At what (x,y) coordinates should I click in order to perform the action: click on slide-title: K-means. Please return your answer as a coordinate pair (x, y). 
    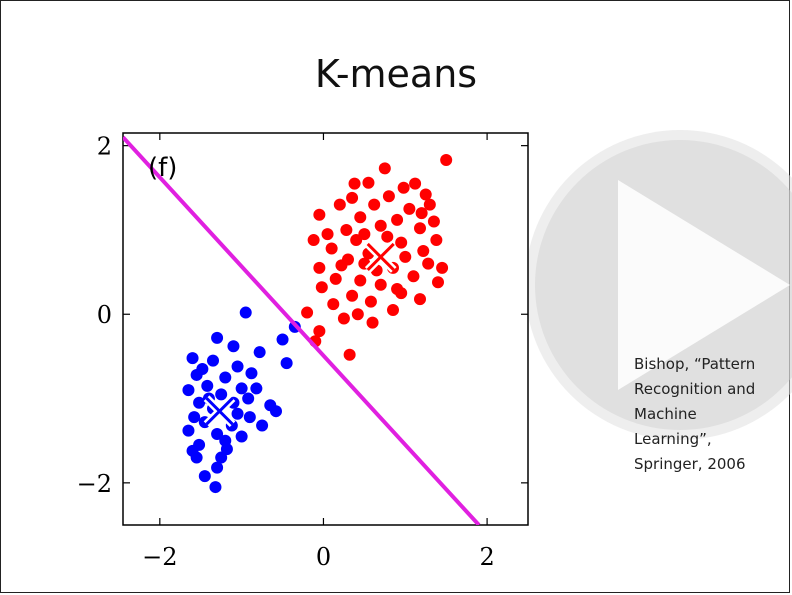
    Looking at the image, I should click on (396, 74).